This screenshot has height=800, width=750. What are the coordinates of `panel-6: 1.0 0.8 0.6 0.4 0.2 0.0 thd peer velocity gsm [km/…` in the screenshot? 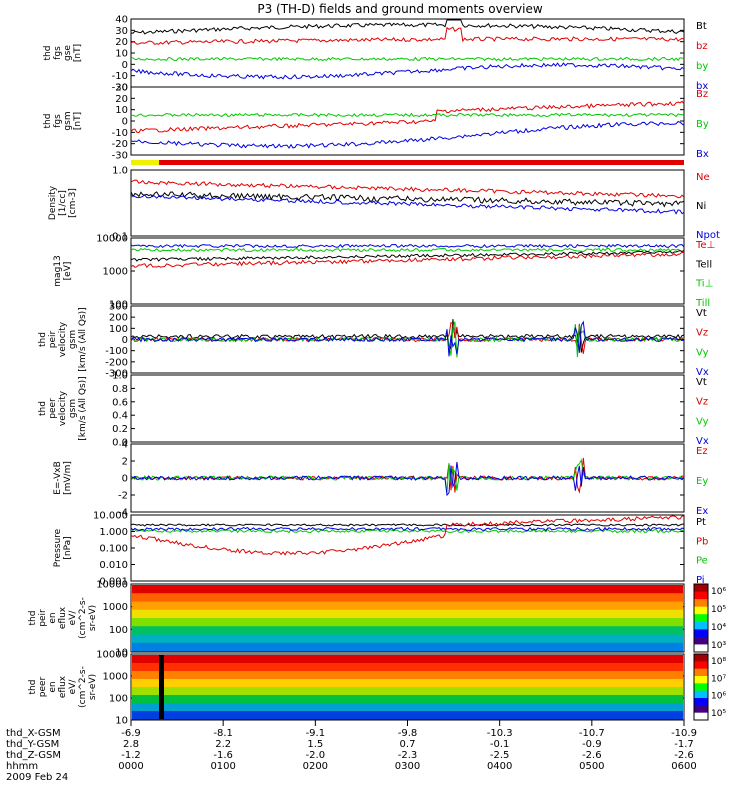 It's located at (373, 410).